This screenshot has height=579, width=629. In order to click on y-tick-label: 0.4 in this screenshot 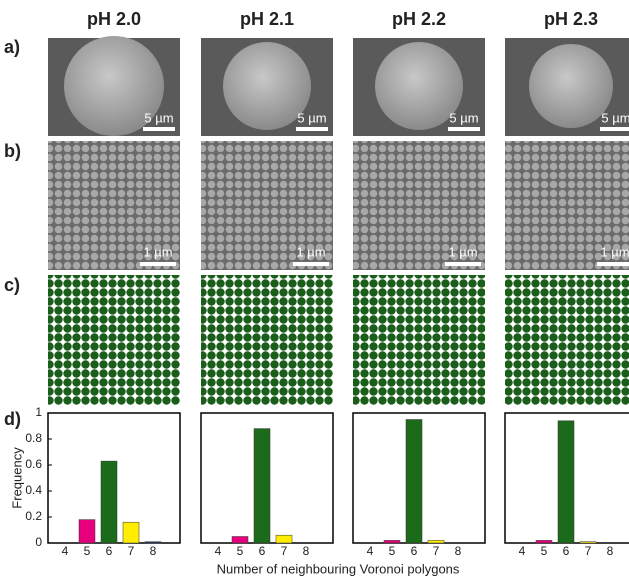, I will do `click(33, 490)`.